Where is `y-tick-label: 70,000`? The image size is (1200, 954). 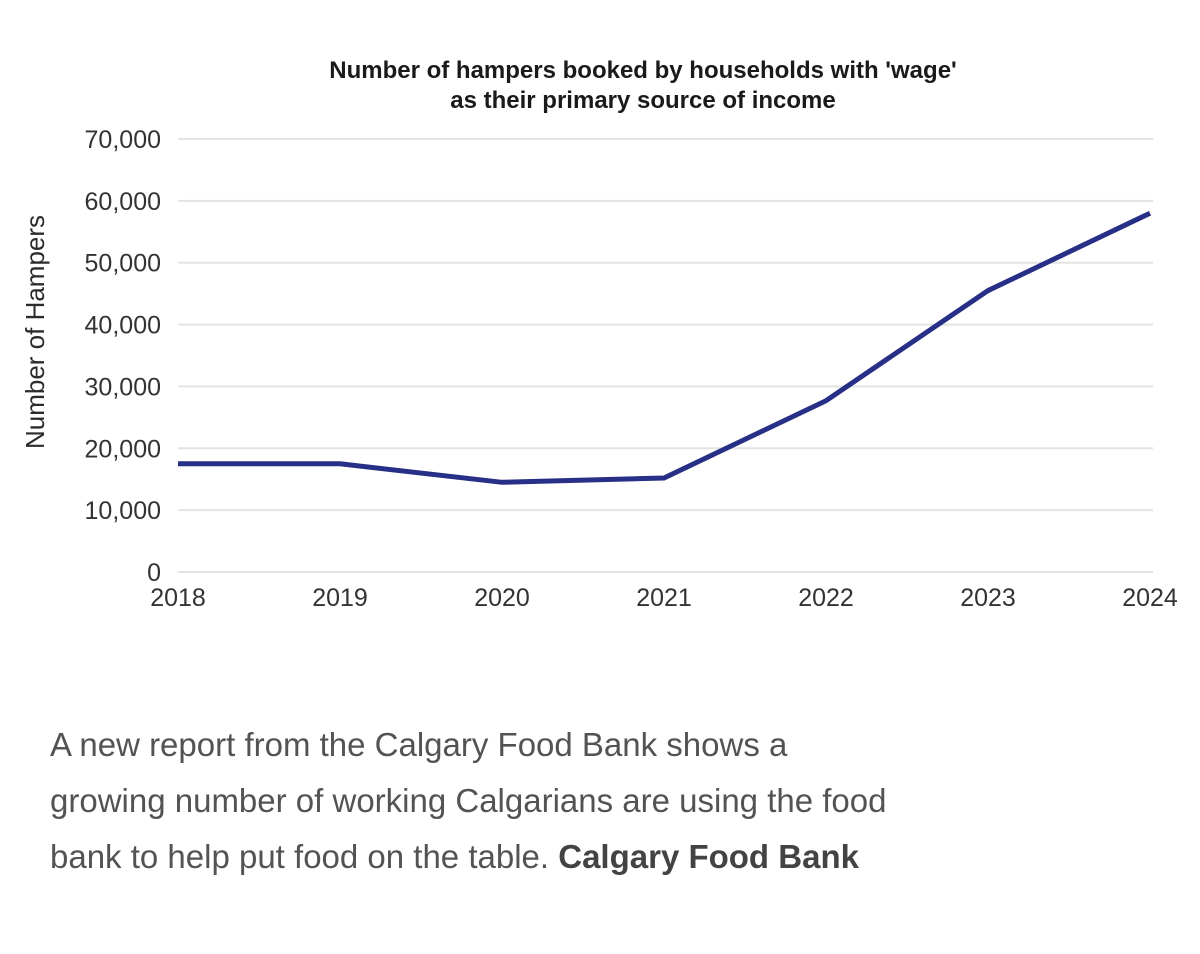 y-tick-label: 70,000 is located at coordinates (123, 140).